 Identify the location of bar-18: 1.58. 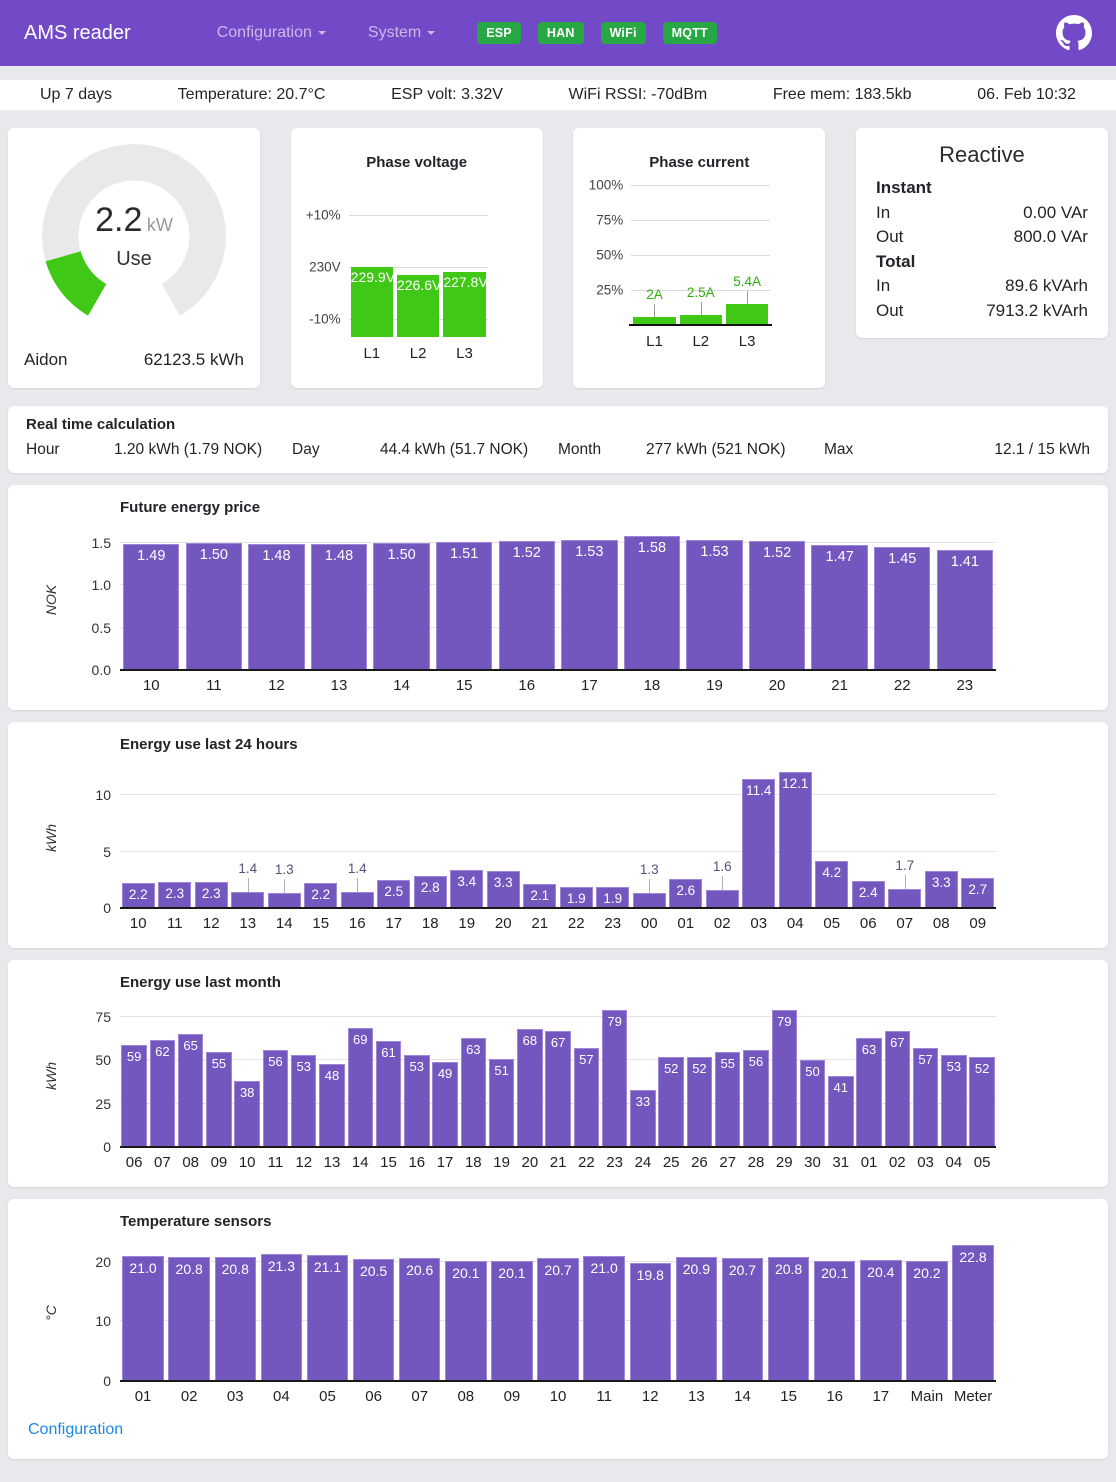
(652, 602).